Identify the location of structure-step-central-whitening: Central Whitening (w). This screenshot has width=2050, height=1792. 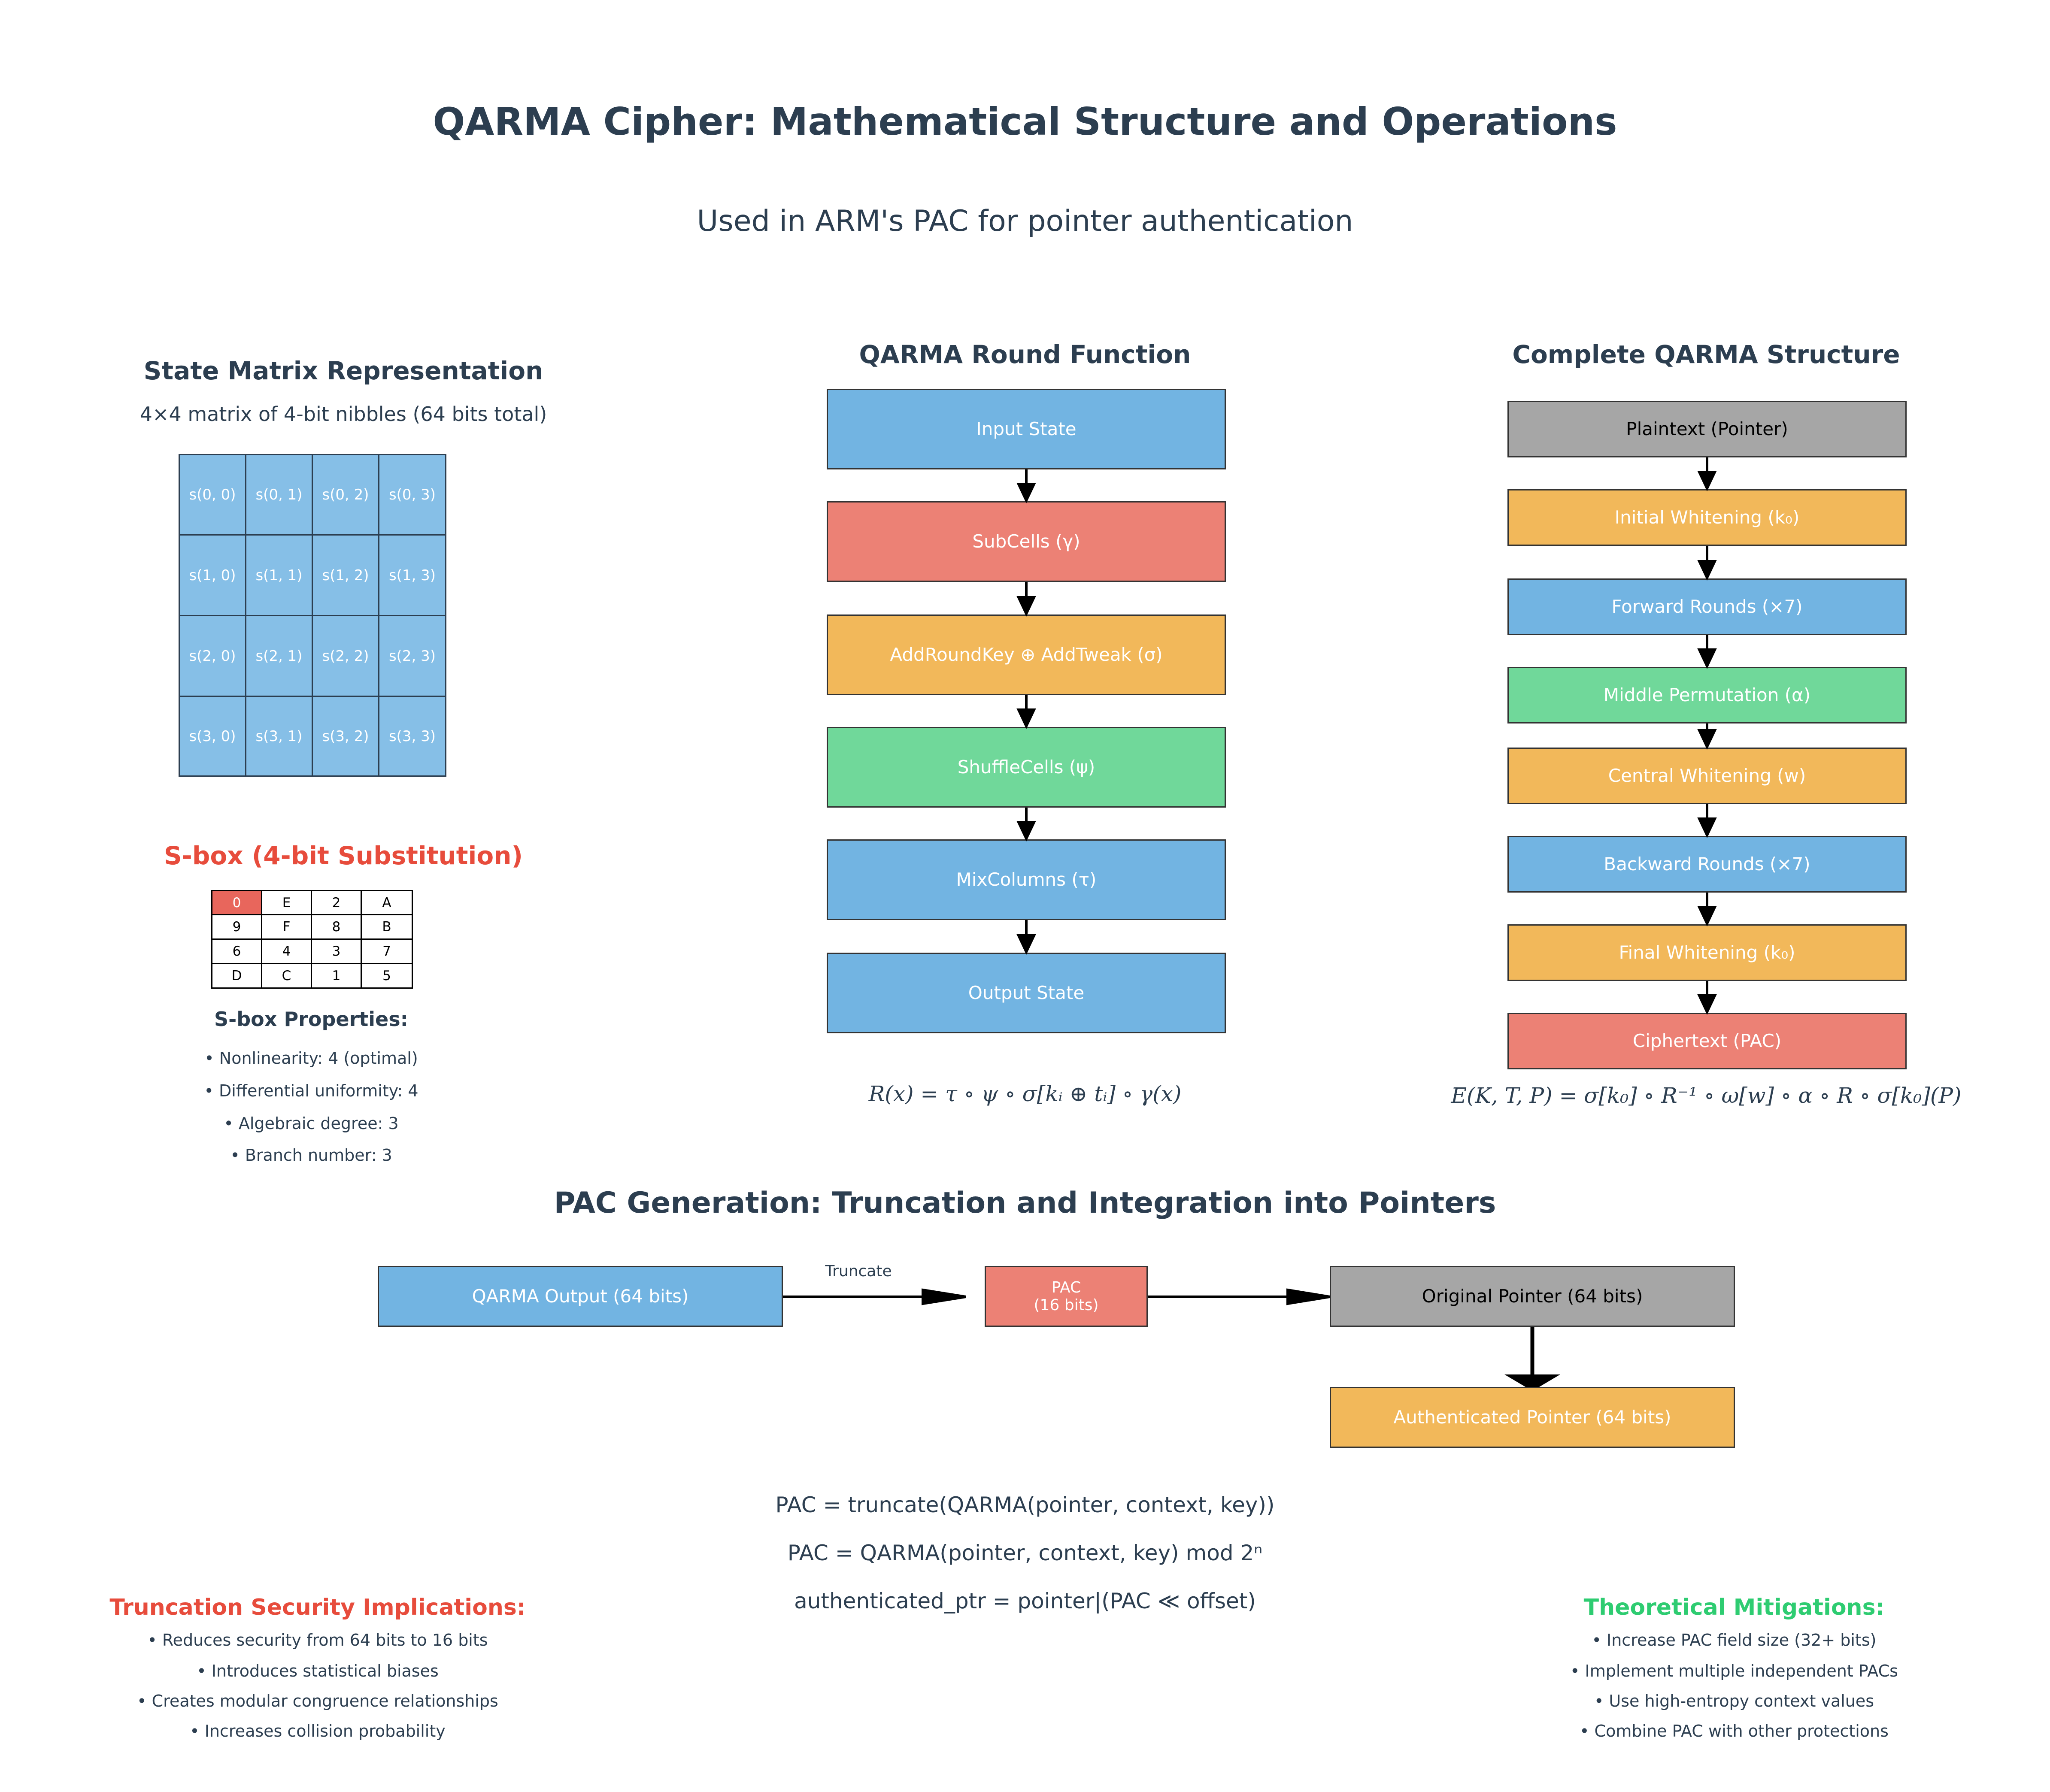
(1707, 776).